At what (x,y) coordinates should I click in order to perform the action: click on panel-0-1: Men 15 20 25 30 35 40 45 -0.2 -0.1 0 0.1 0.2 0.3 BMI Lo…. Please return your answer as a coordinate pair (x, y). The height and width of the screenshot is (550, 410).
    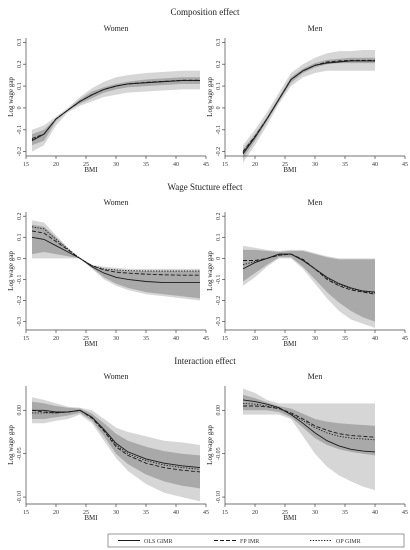
    Looking at the image, I should click on (307, 99).